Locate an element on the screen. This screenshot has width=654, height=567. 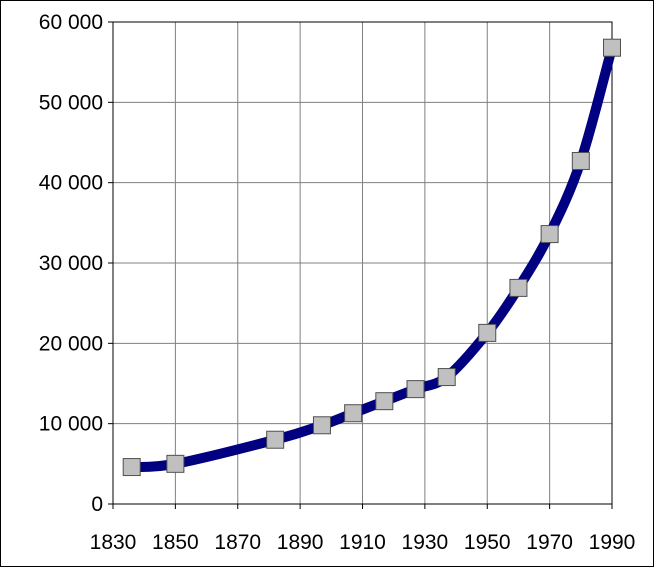
x-tick-label: 1970 is located at coordinates (549, 542).